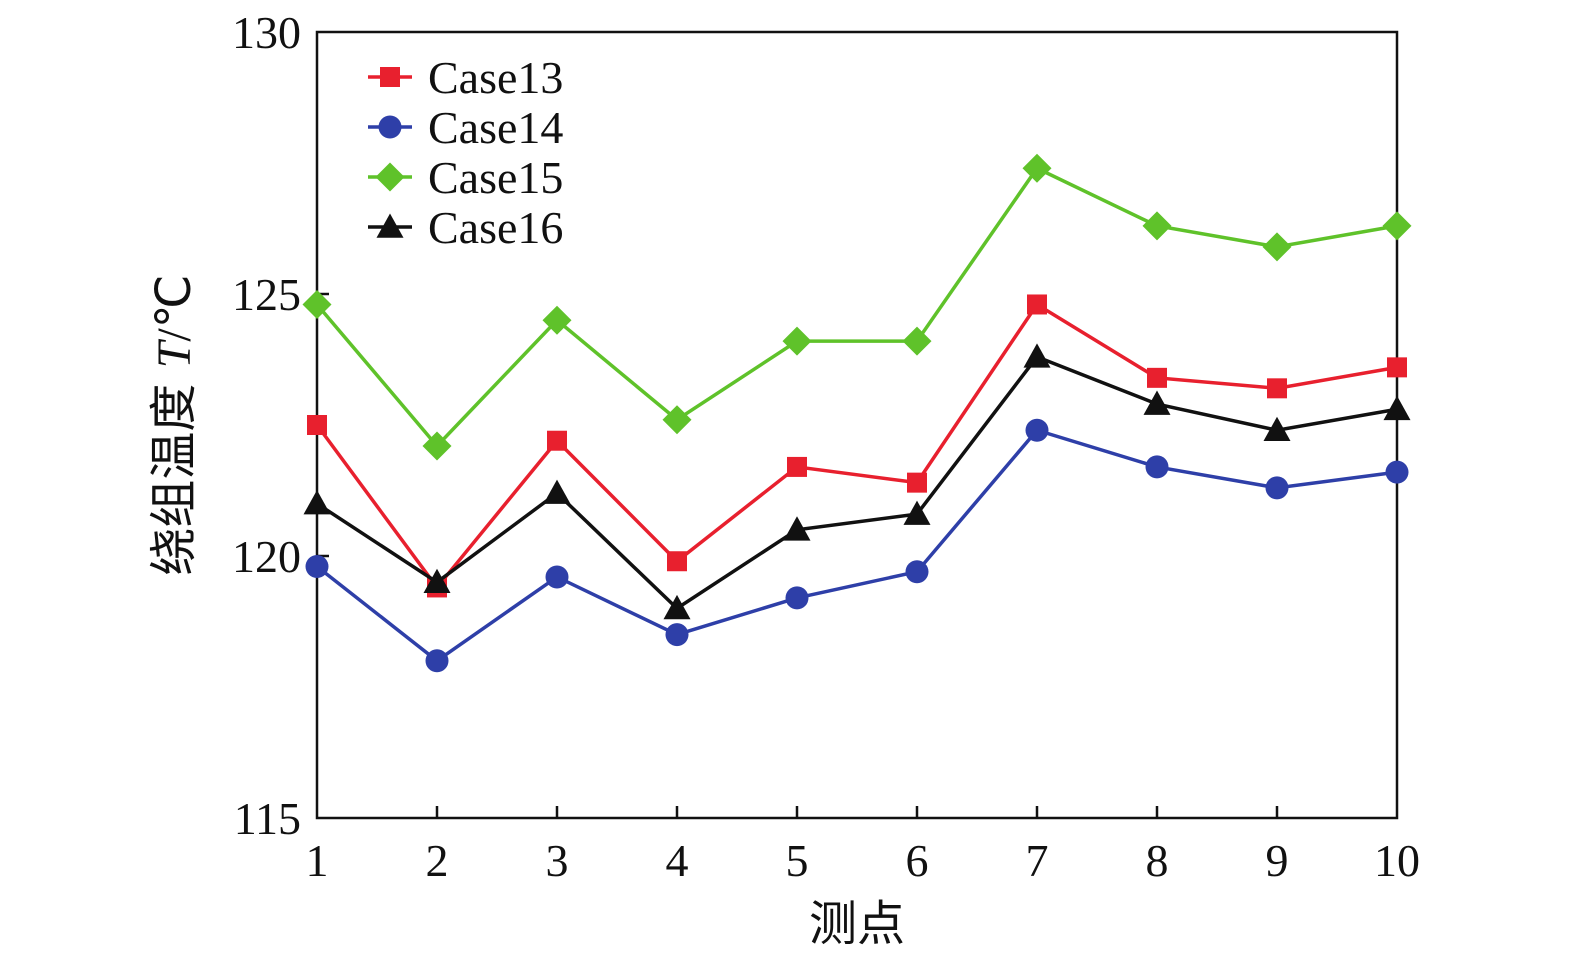 The width and height of the screenshot is (1575, 959). I want to click on x-axis-title: 测点, so click(857, 924).